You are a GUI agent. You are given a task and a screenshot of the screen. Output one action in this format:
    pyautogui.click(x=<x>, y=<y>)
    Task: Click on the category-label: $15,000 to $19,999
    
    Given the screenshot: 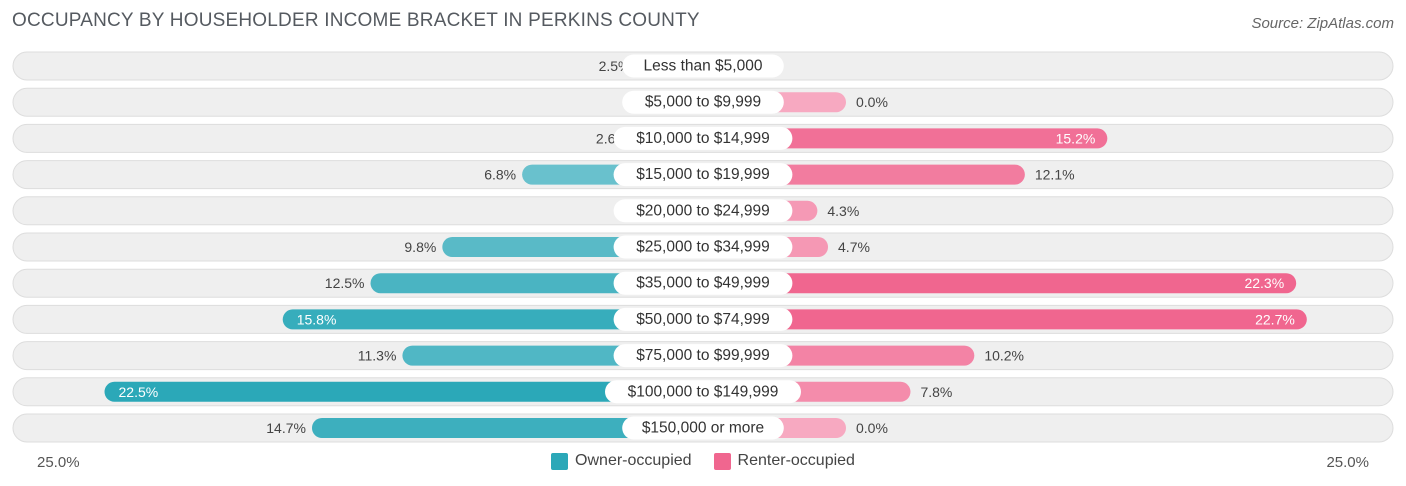 What is the action you would take?
    pyautogui.click(x=703, y=174)
    